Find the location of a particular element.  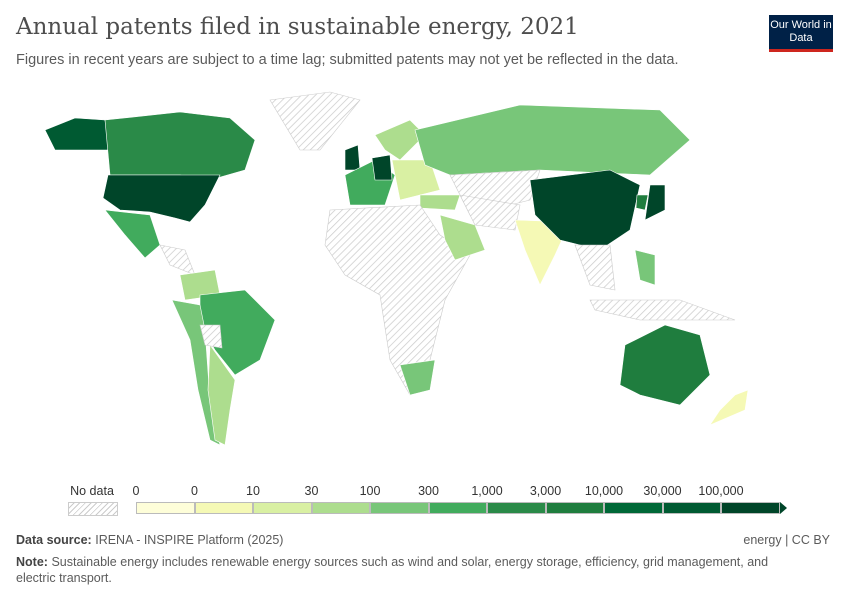

legend-label: 30 is located at coordinates (312, 491).